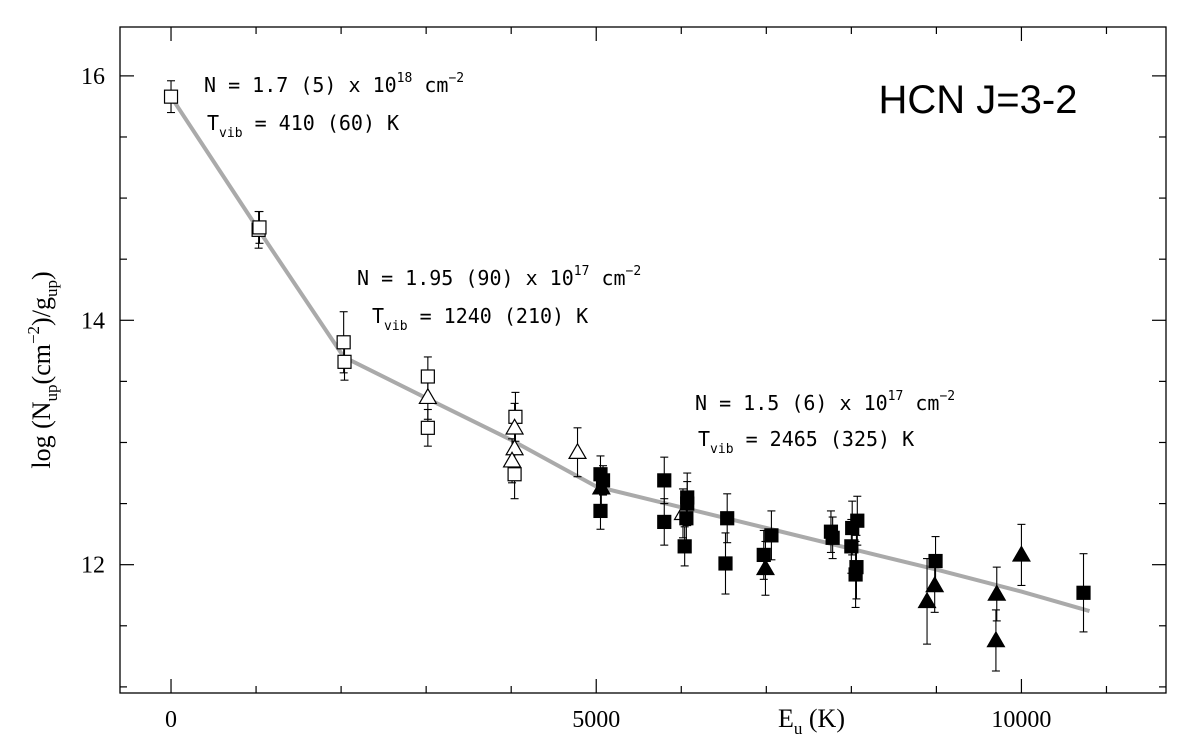 Image resolution: width=1188 pixels, height=741 pixels. What do you see at coordinates (480, 319) in the screenshot?
I see `annotation-2-line2: Tvib = 1240 (210) K` at bounding box center [480, 319].